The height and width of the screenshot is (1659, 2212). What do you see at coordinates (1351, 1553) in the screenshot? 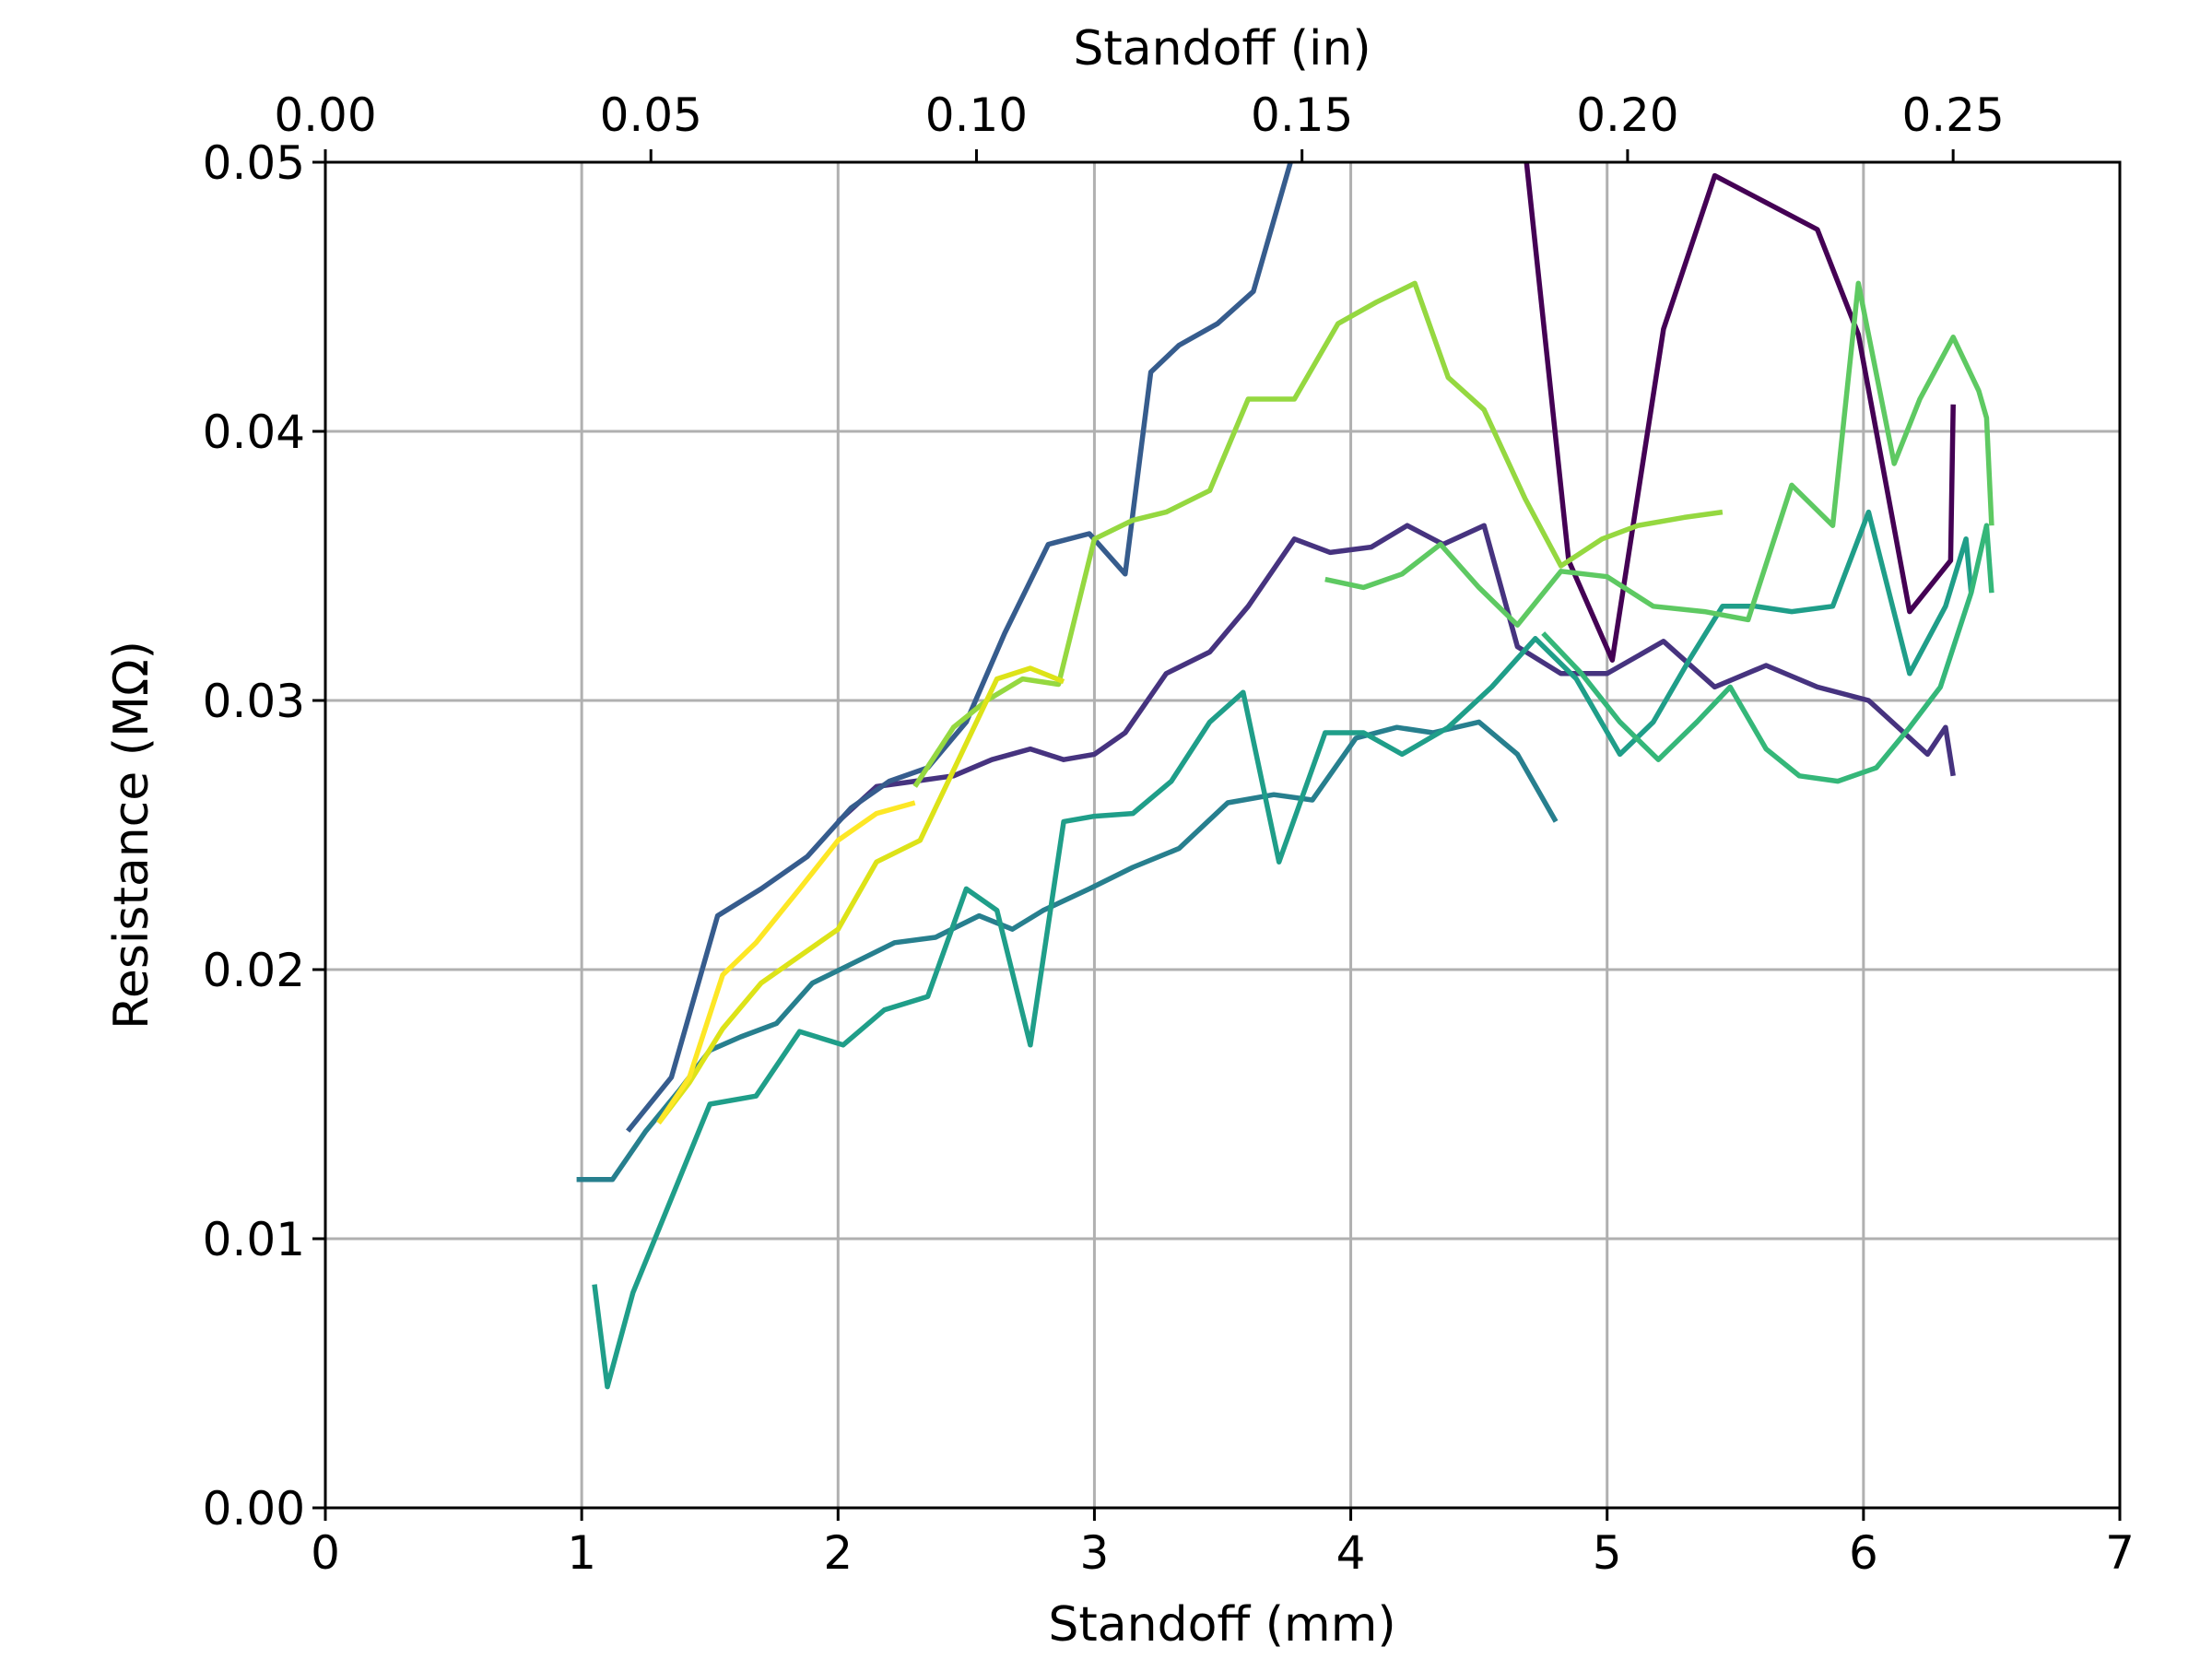
I see `x-tick-label: 4` at bounding box center [1351, 1553].